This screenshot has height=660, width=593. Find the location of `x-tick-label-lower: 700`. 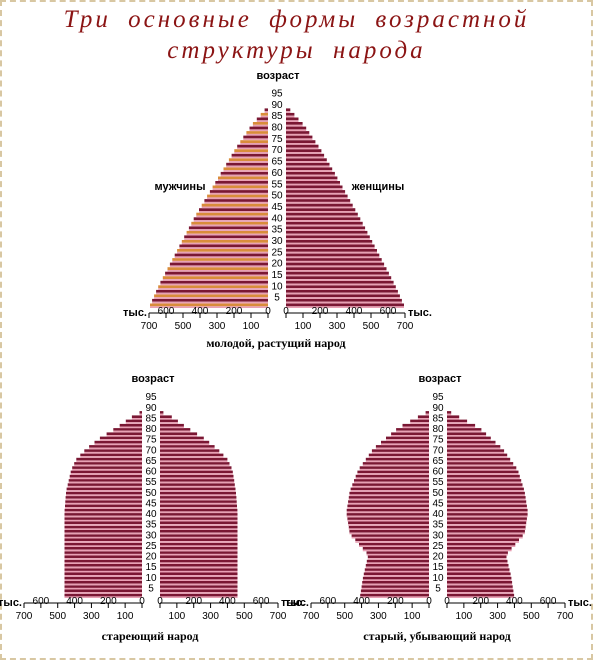

x-tick-label-lower: 700 is located at coordinates (405, 326).